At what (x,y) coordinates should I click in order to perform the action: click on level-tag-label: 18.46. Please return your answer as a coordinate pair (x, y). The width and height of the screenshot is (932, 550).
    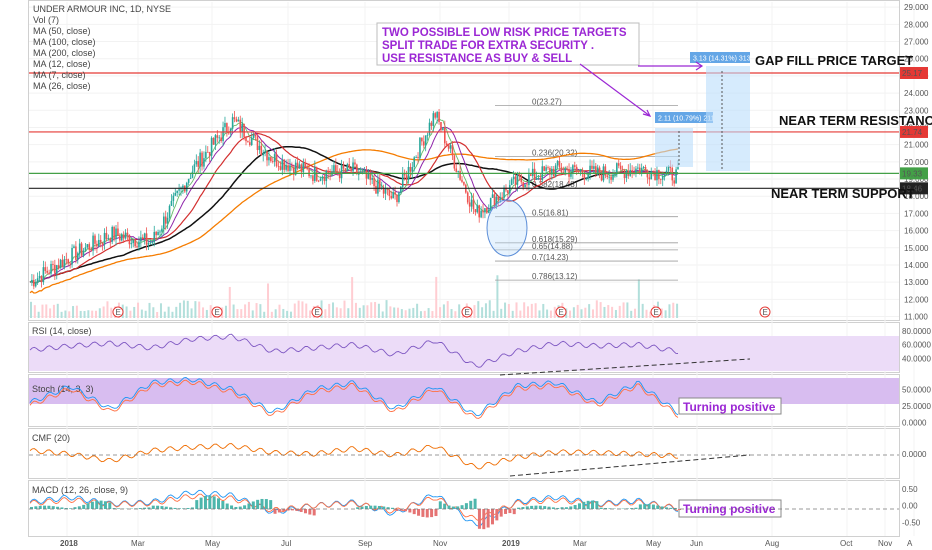
    Looking at the image, I should click on (912, 188).